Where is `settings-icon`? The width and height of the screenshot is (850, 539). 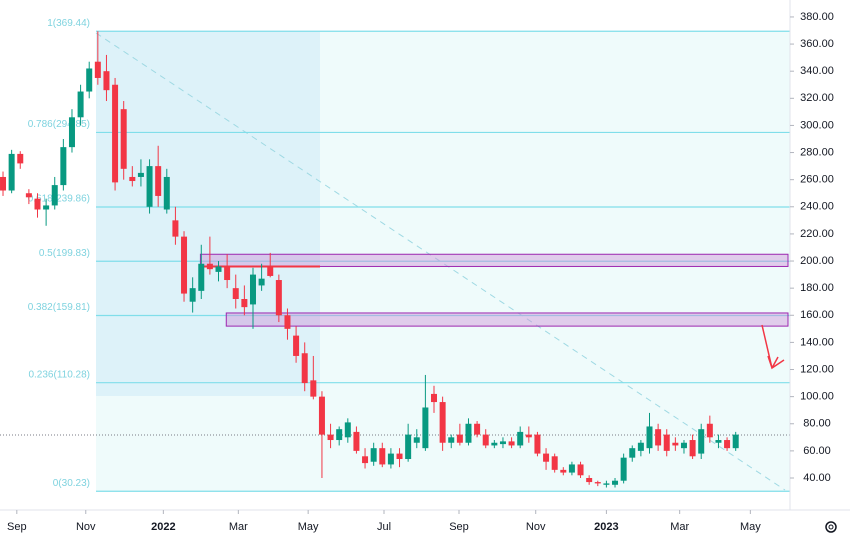
settings-icon is located at coordinates (831, 527).